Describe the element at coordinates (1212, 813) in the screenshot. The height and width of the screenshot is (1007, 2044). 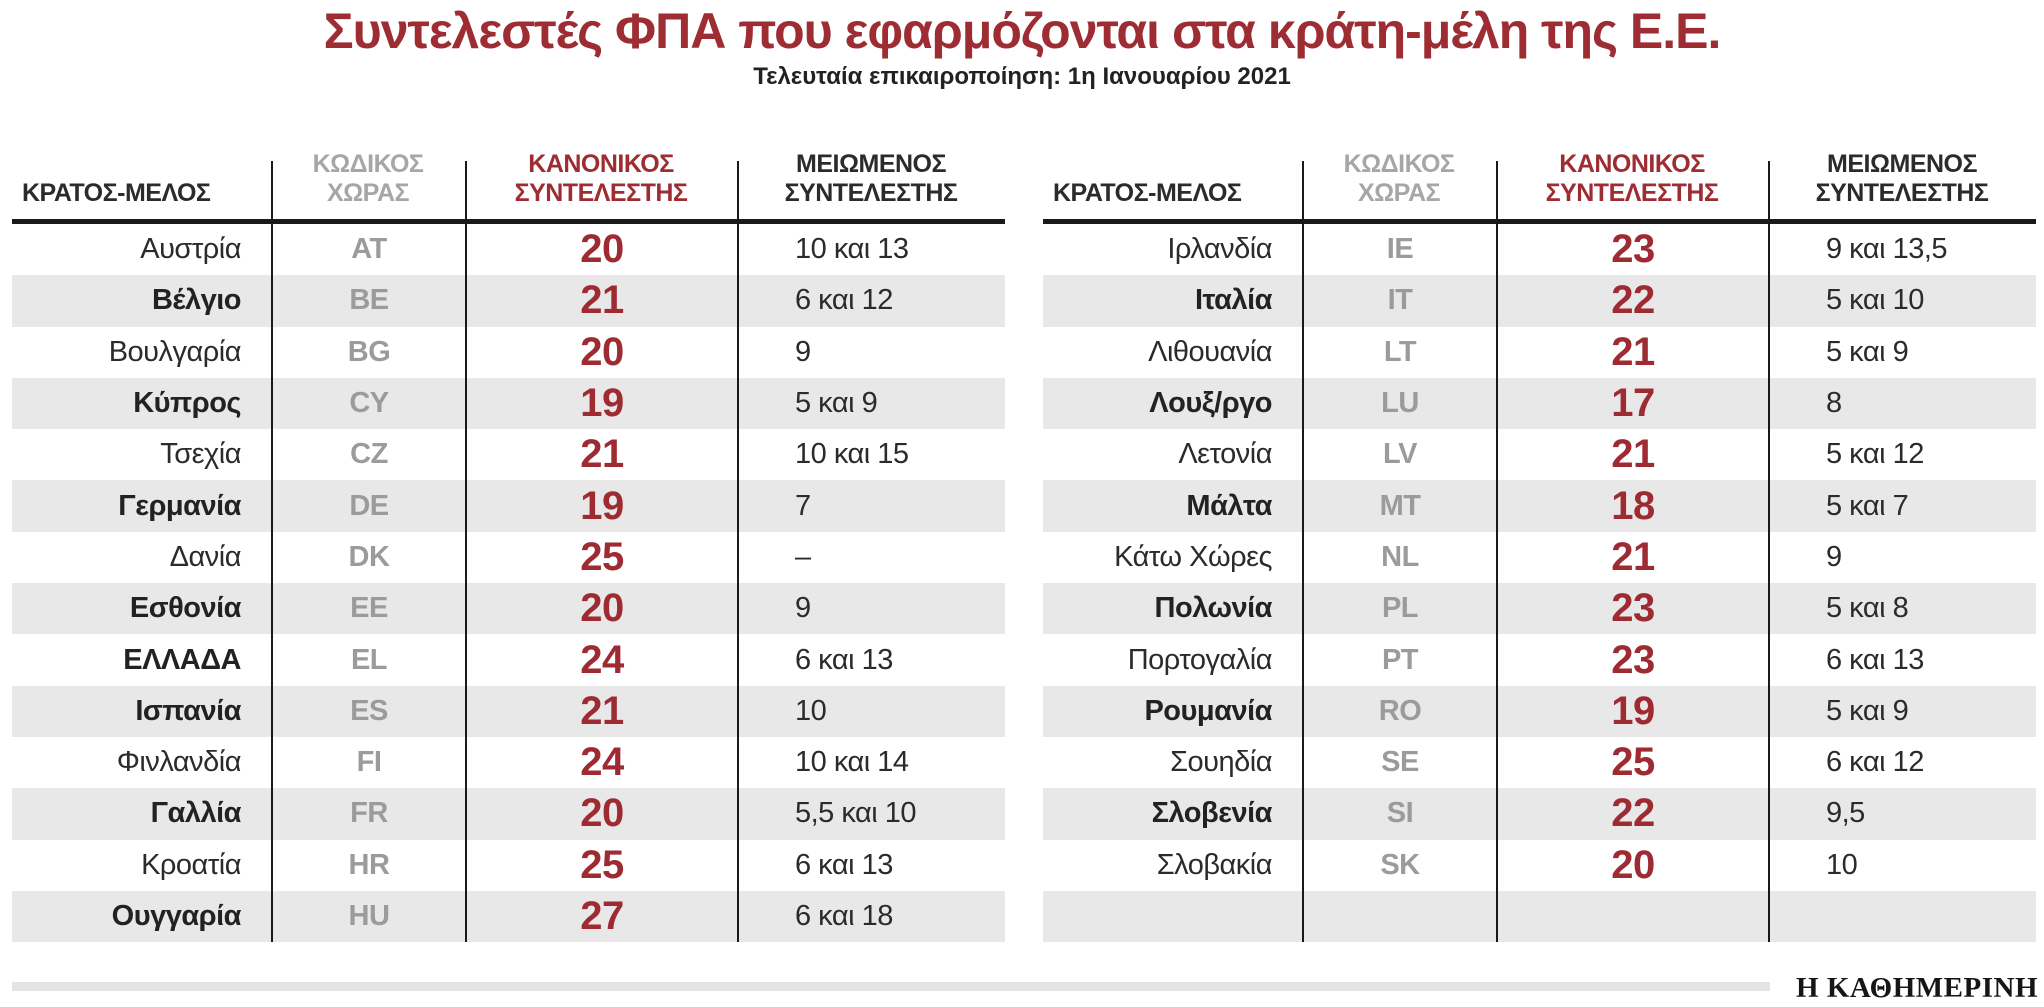
I see `country-cell: Σλοβενία` at that location.